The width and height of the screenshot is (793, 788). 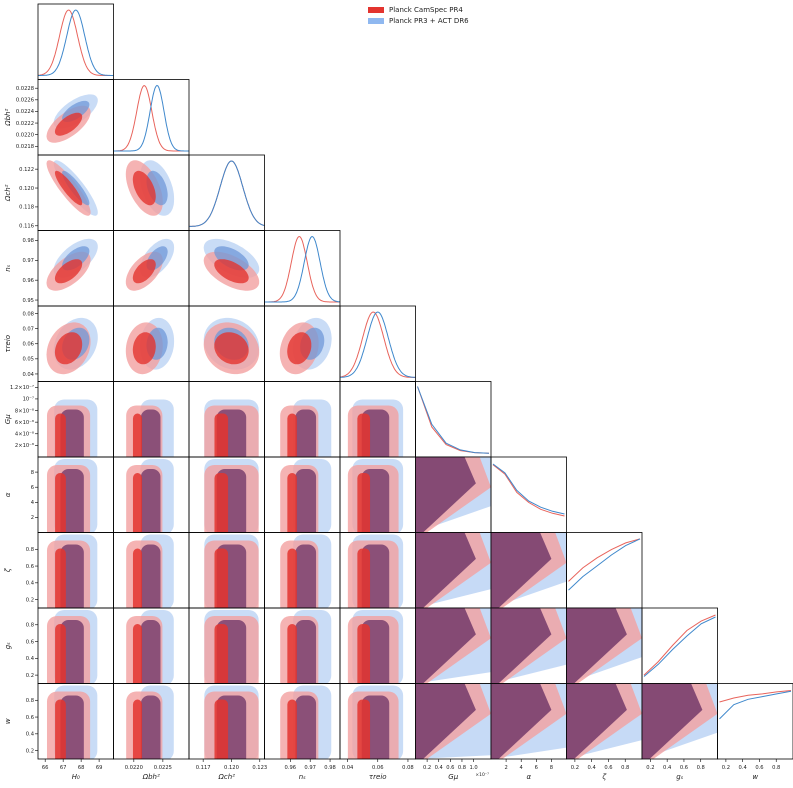 What do you see at coordinates (726, 768) in the screenshot?
I see `x-tick-label-w: 0.2` at bounding box center [726, 768].